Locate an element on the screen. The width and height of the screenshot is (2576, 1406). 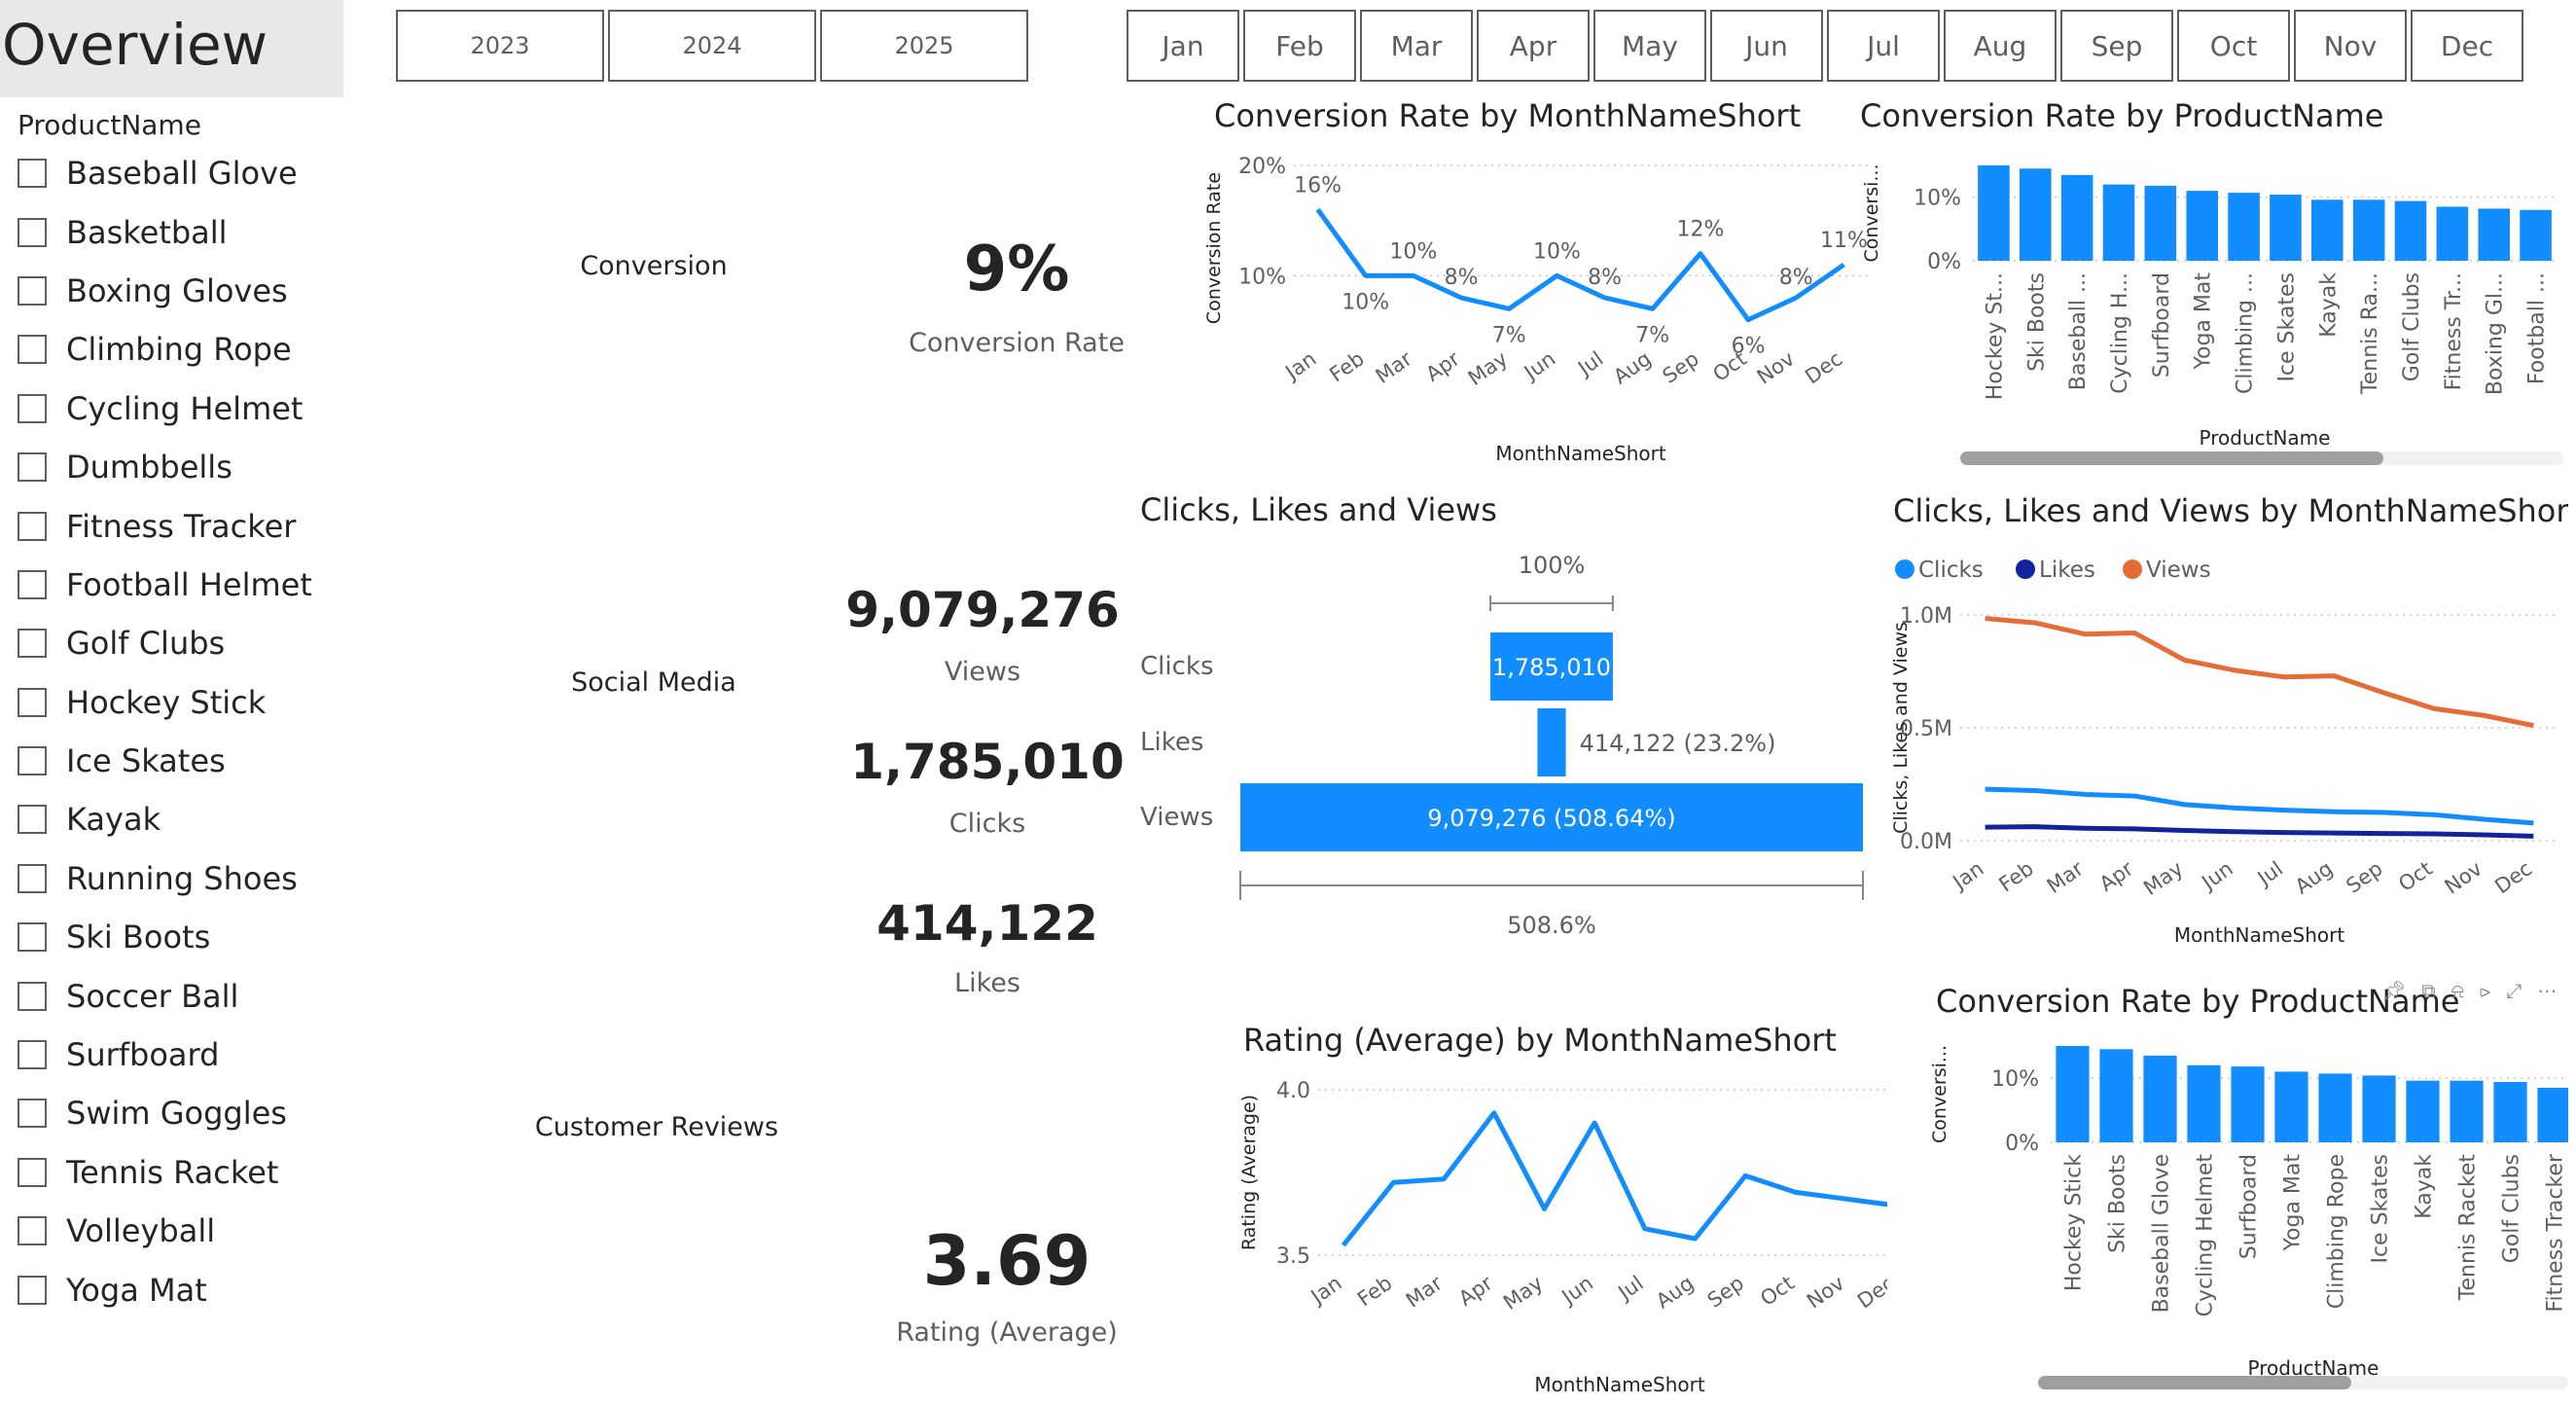
y-tick-label: 0.5M is located at coordinates (1926, 729).